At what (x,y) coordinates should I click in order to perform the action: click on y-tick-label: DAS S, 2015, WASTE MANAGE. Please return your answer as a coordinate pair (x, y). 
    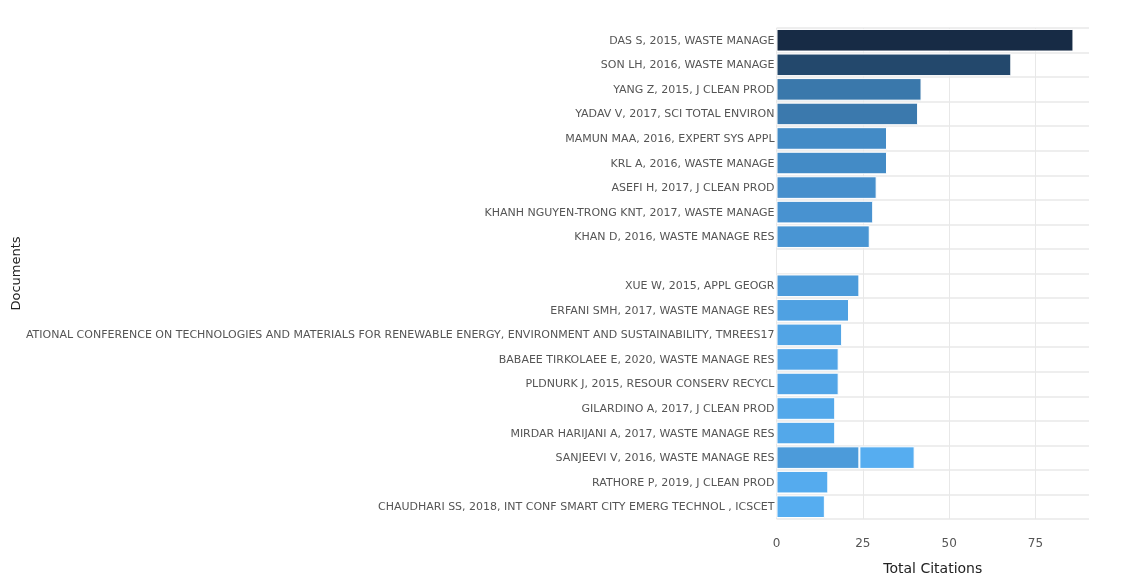
    Looking at the image, I should click on (692, 40).